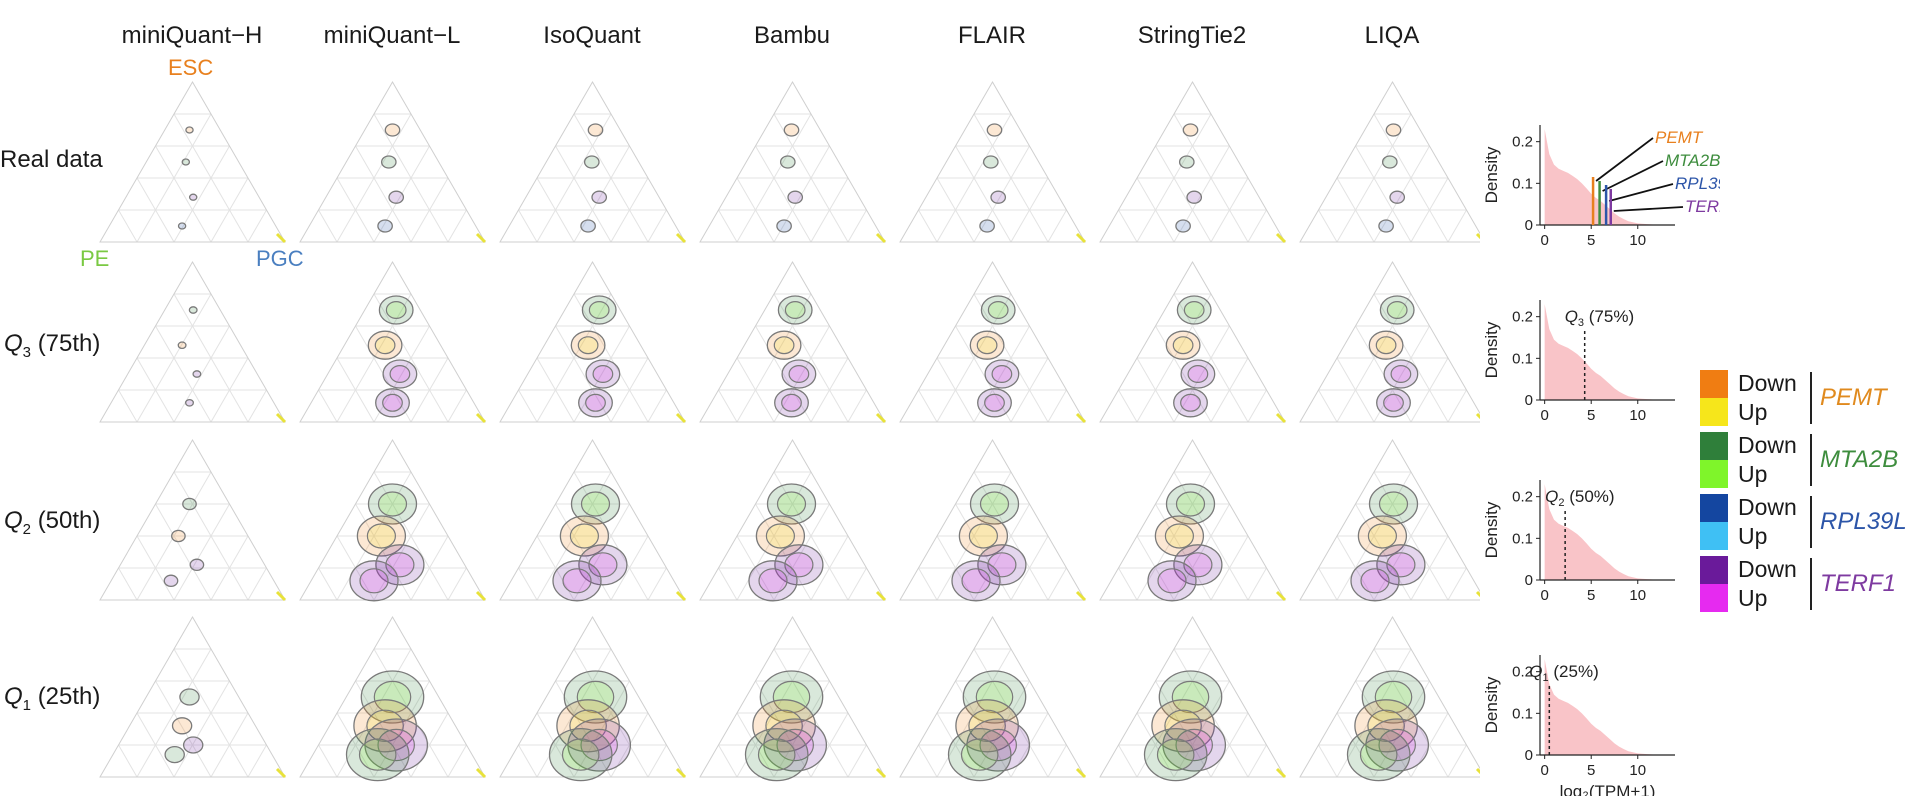 The height and width of the screenshot is (796, 1920). Describe the element at coordinates (1714, 412) in the screenshot. I see `legend-swatch-pemt-up` at that location.